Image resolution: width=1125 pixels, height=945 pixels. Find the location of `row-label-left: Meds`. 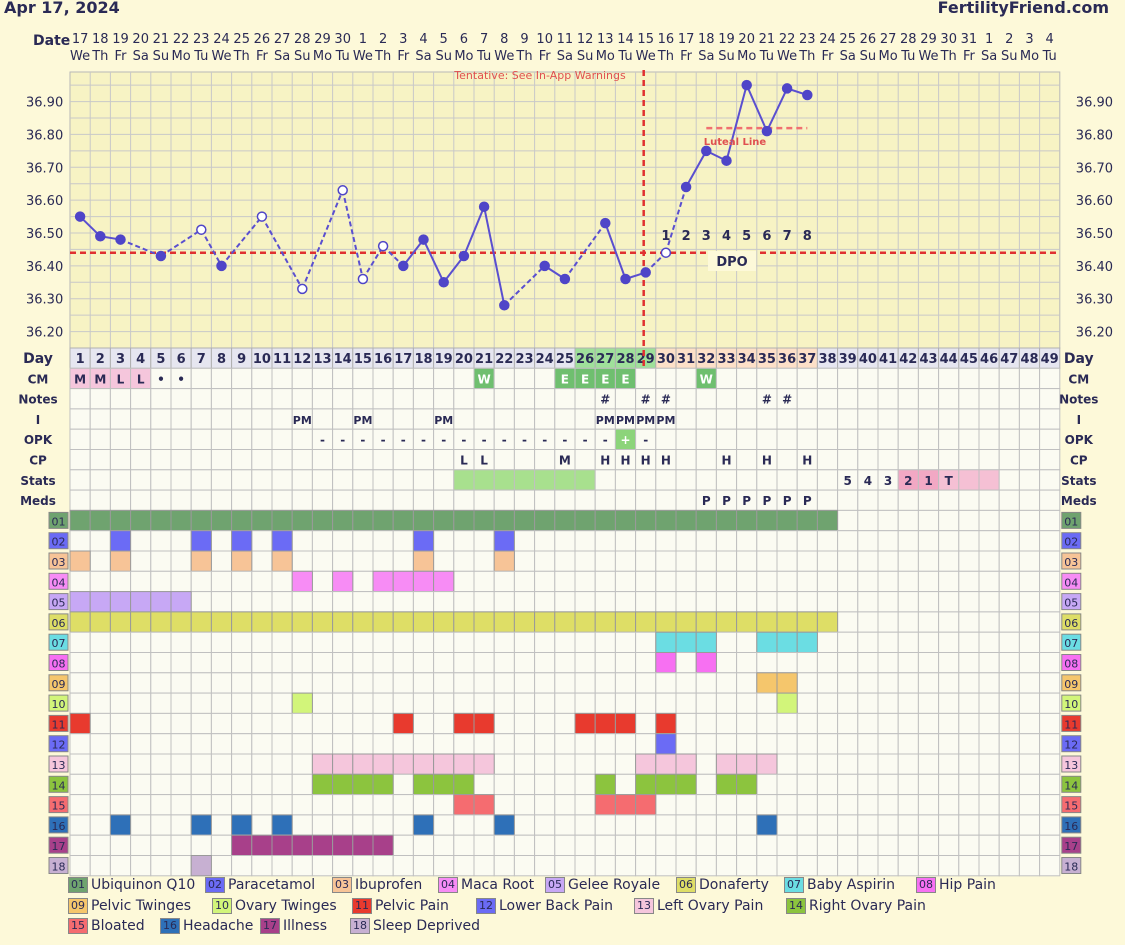

row-label-left: Meds is located at coordinates (38, 501).